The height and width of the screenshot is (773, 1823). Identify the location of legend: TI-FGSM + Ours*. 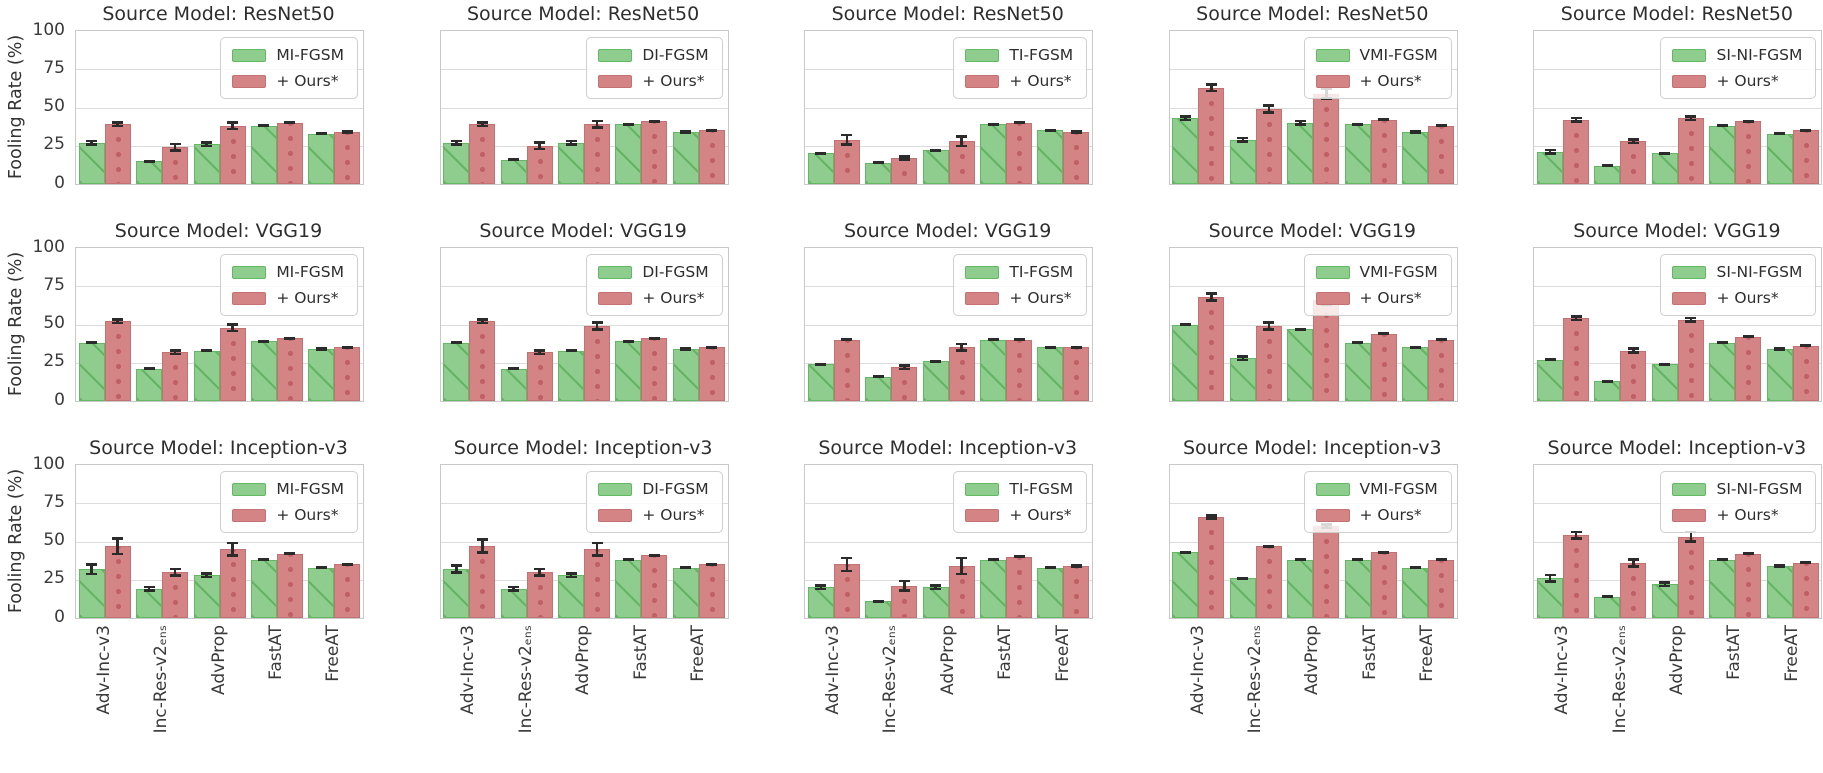
(1020, 68).